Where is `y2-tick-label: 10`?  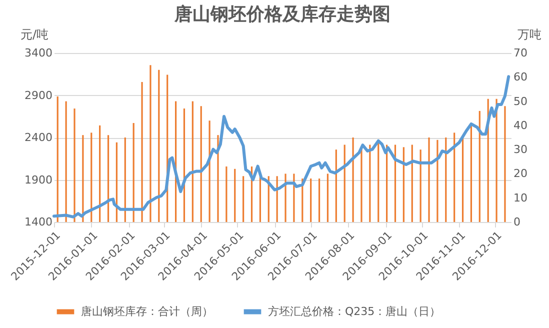 y2-tick-label: 10 is located at coordinates (521, 197).